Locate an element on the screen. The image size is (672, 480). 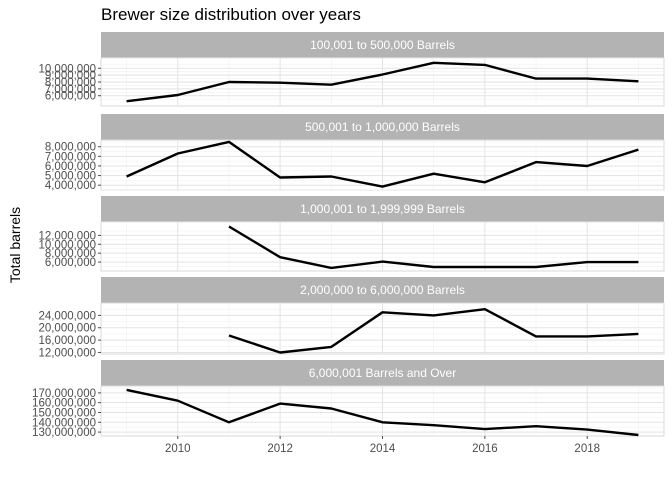
x-tick-label: 2014 is located at coordinates (383, 449).